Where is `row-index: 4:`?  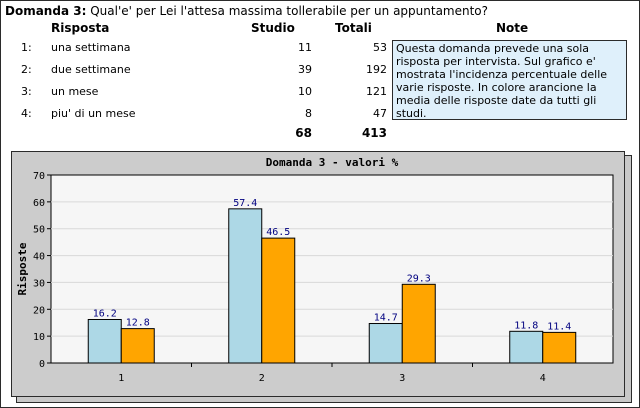
row-index: 4: is located at coordinates (26, 113).